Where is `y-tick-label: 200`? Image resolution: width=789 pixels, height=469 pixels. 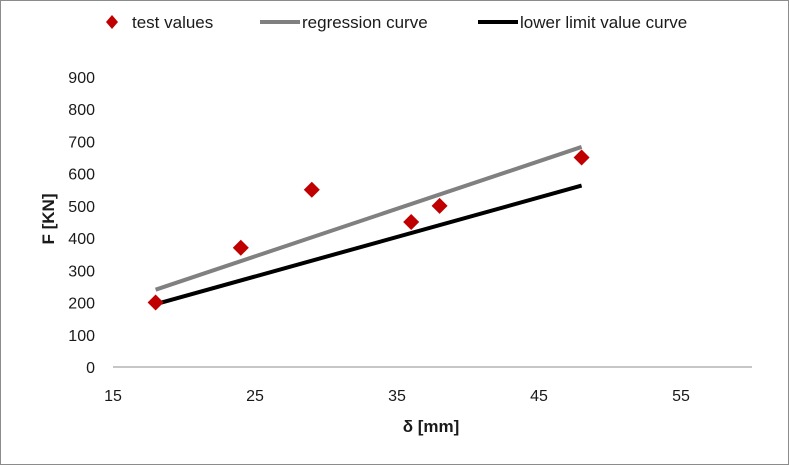
y-tick-label: 200 is located at coordinates (81, 304).